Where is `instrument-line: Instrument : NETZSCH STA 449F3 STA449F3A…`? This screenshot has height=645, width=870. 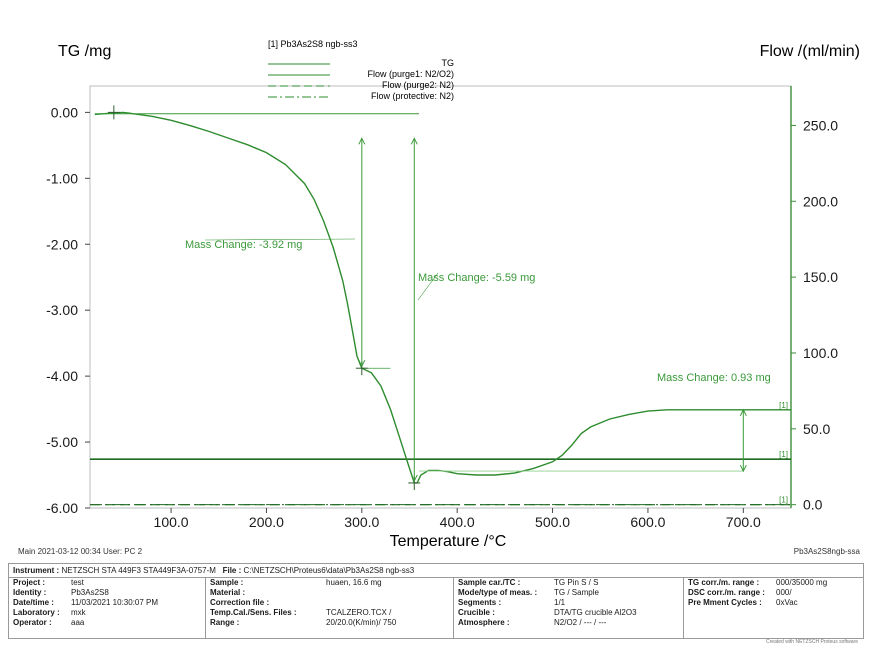
instrument-line: Instrument : NETZSCH STA 449F3 STA449F3A… is located at coordinates (213, 570).